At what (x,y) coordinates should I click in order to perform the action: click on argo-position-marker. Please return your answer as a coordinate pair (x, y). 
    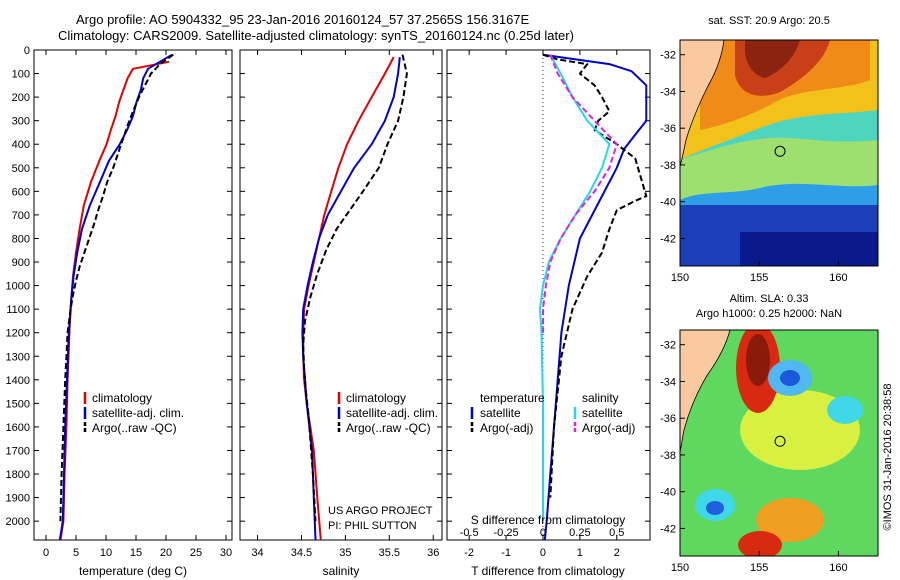
    Looking at the image, I should click on (780, 441).